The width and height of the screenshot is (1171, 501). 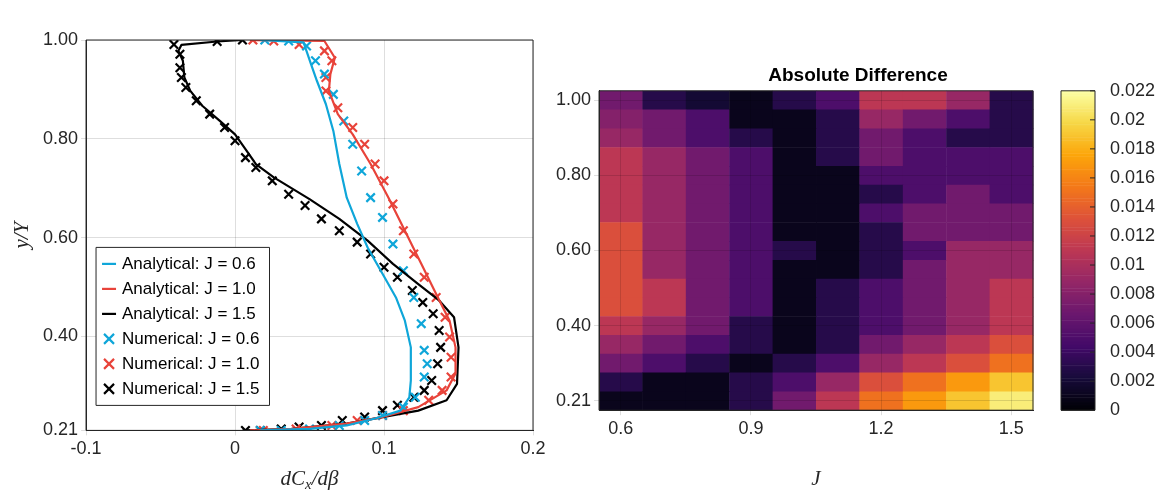 What do you see at coordinates (86, 448) in the screenshot?
I see `x-tick-label: -0.1` at bounding box center [86, 448].